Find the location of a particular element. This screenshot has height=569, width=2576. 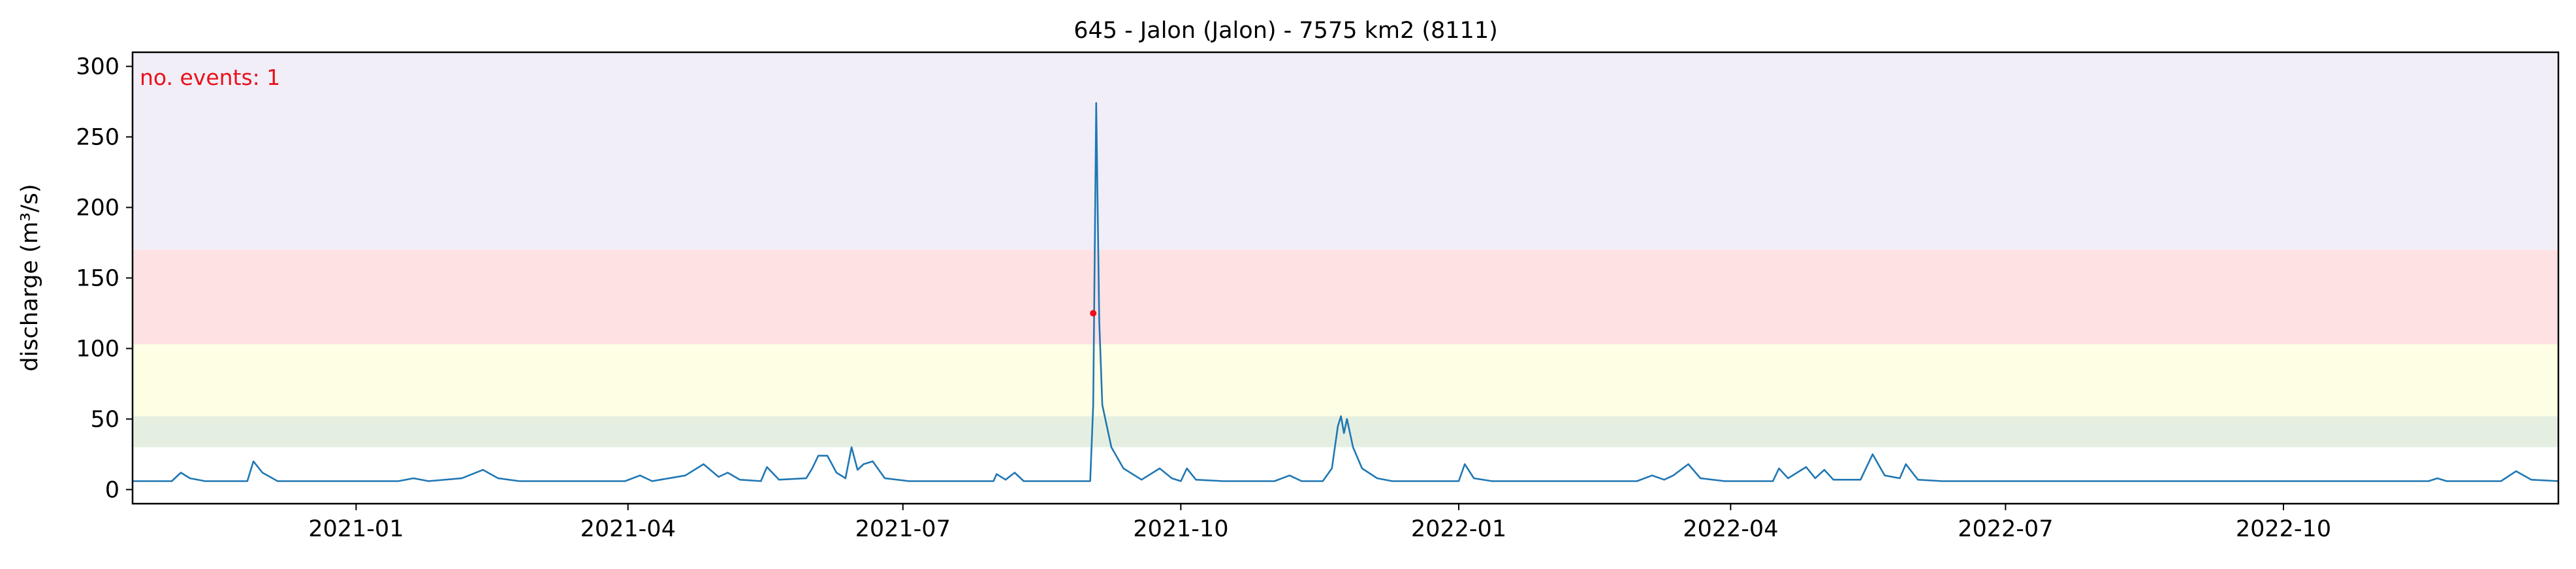

y-axis-label: discharge (m³/s) is located at coordinates (30, 277).